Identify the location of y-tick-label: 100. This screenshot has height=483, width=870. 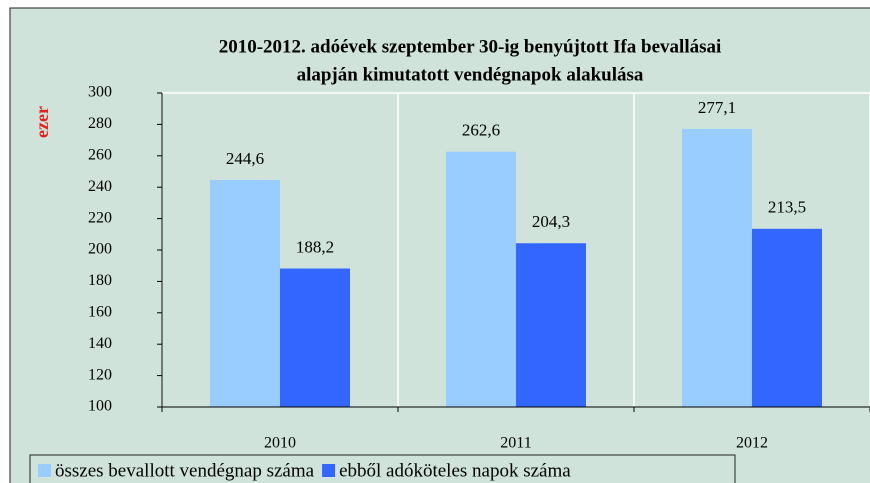
(100, 406).